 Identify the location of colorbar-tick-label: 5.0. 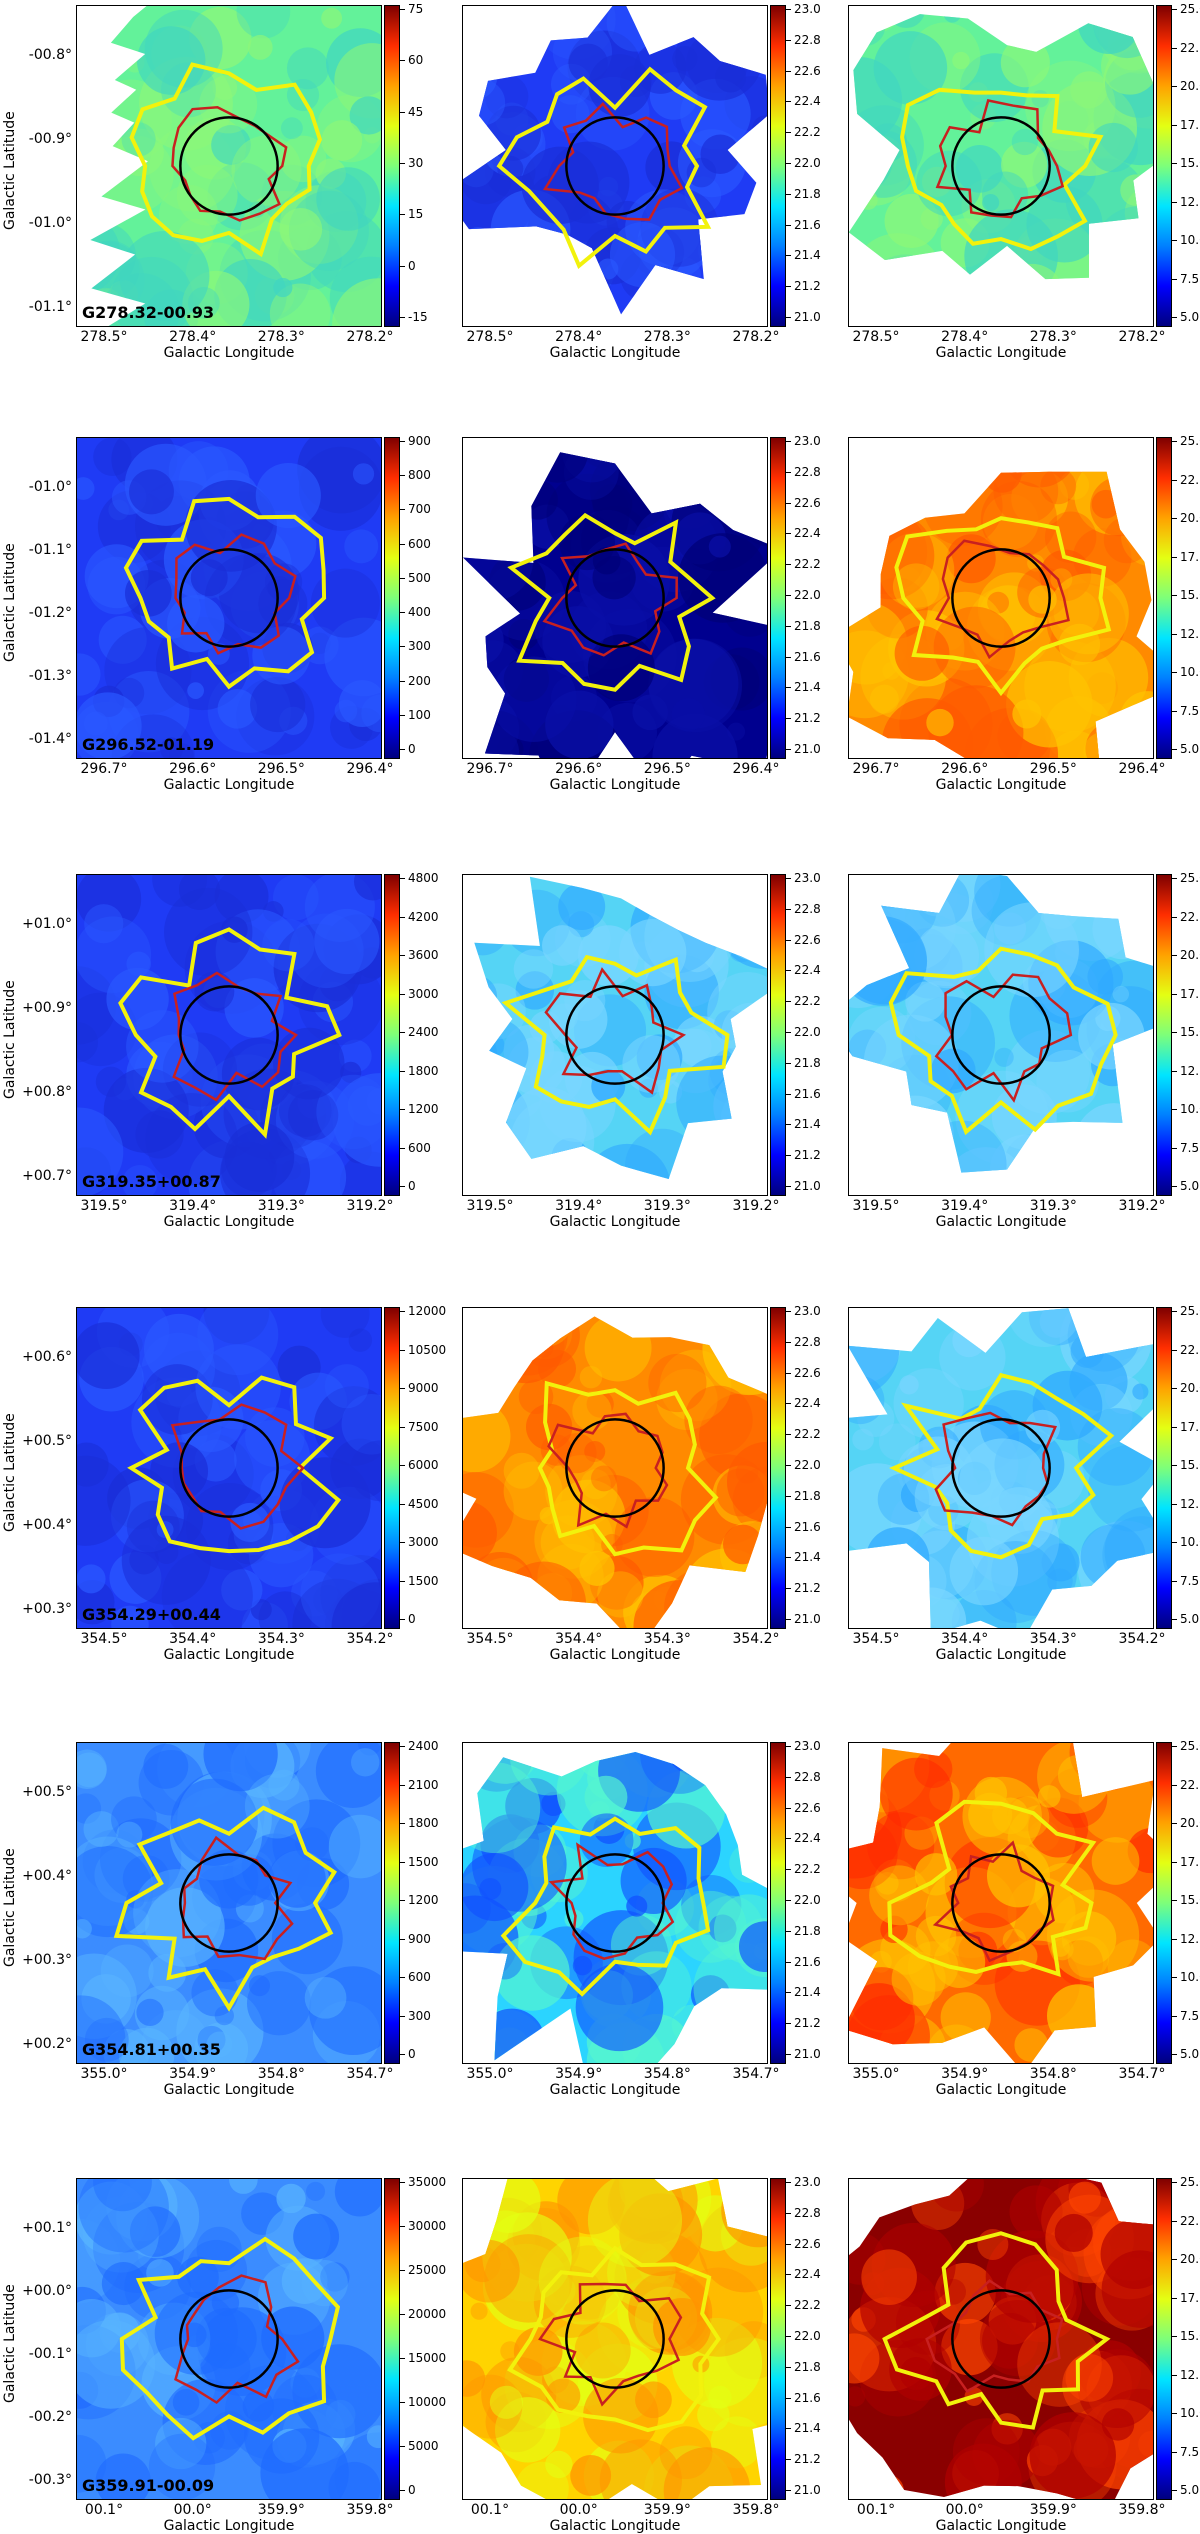
(1185, 1619).